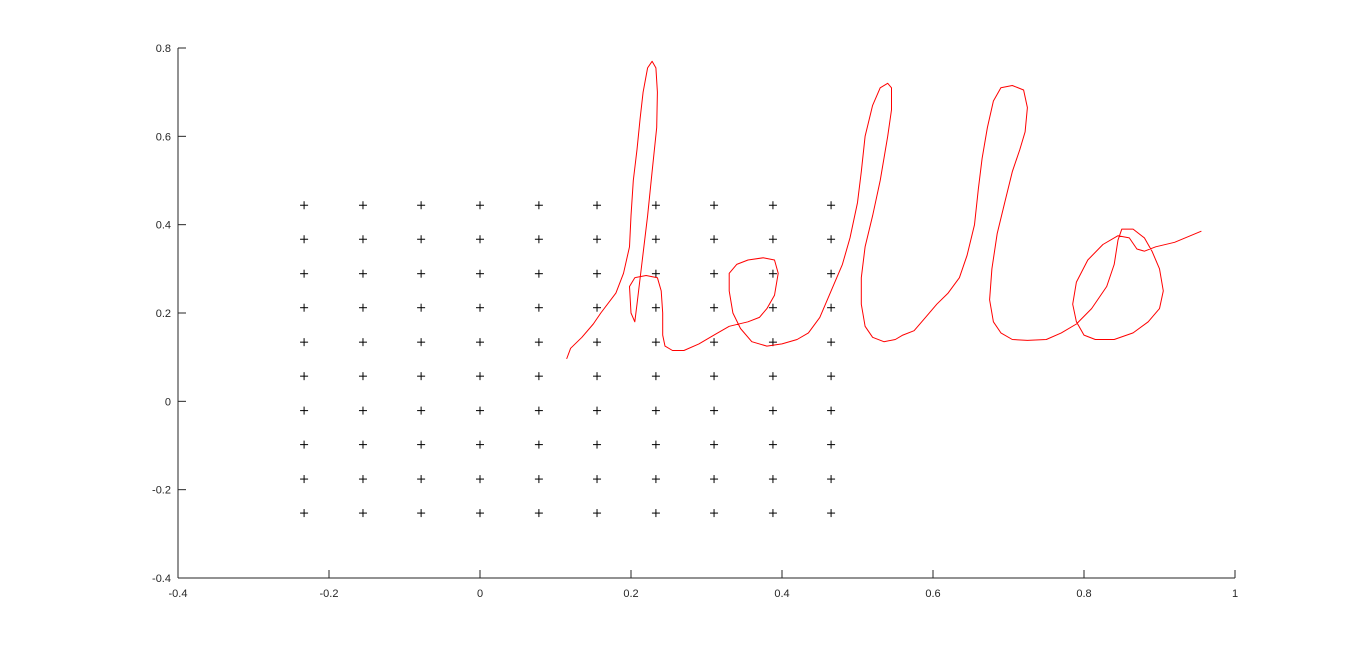  Describe the element at coordinates (163, 49) in the screenshot. I see `y-tick-label: 0.8` at that location.